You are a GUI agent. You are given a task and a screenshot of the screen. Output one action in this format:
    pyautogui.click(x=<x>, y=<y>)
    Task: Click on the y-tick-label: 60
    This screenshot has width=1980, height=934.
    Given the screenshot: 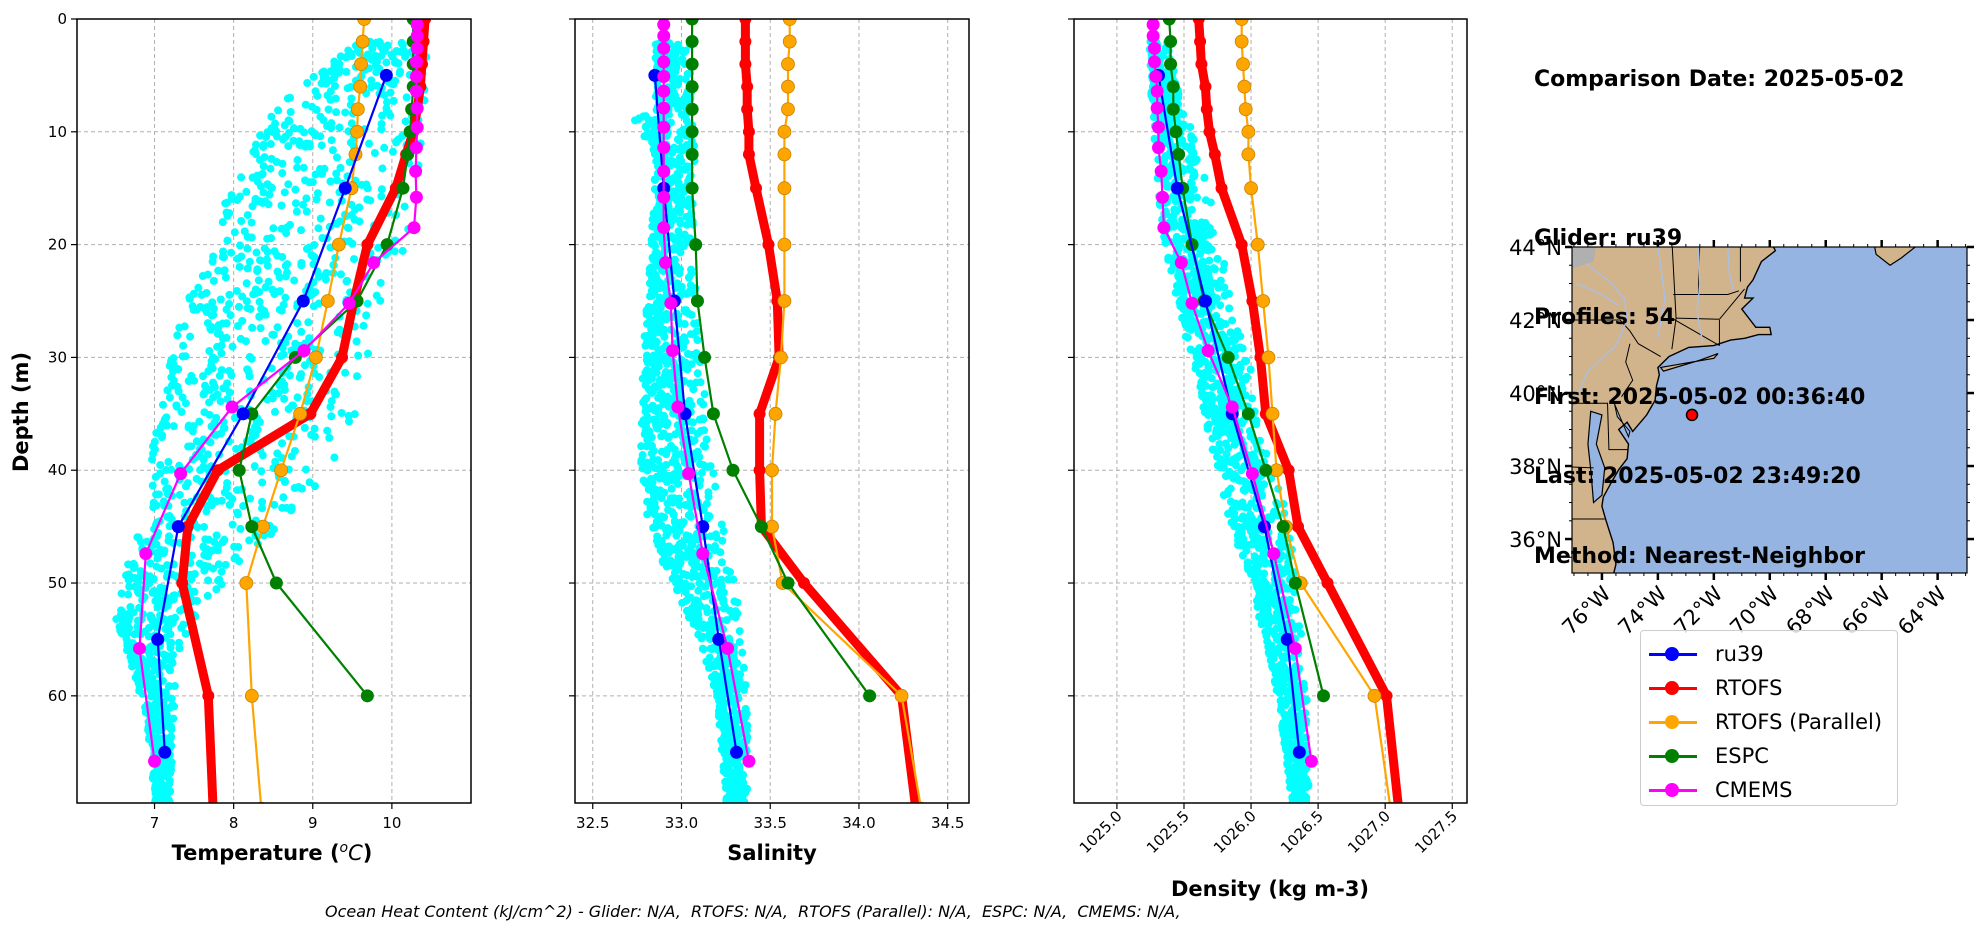 What is the action you would take?
    pyautogui.click(x=57, y=696)
    